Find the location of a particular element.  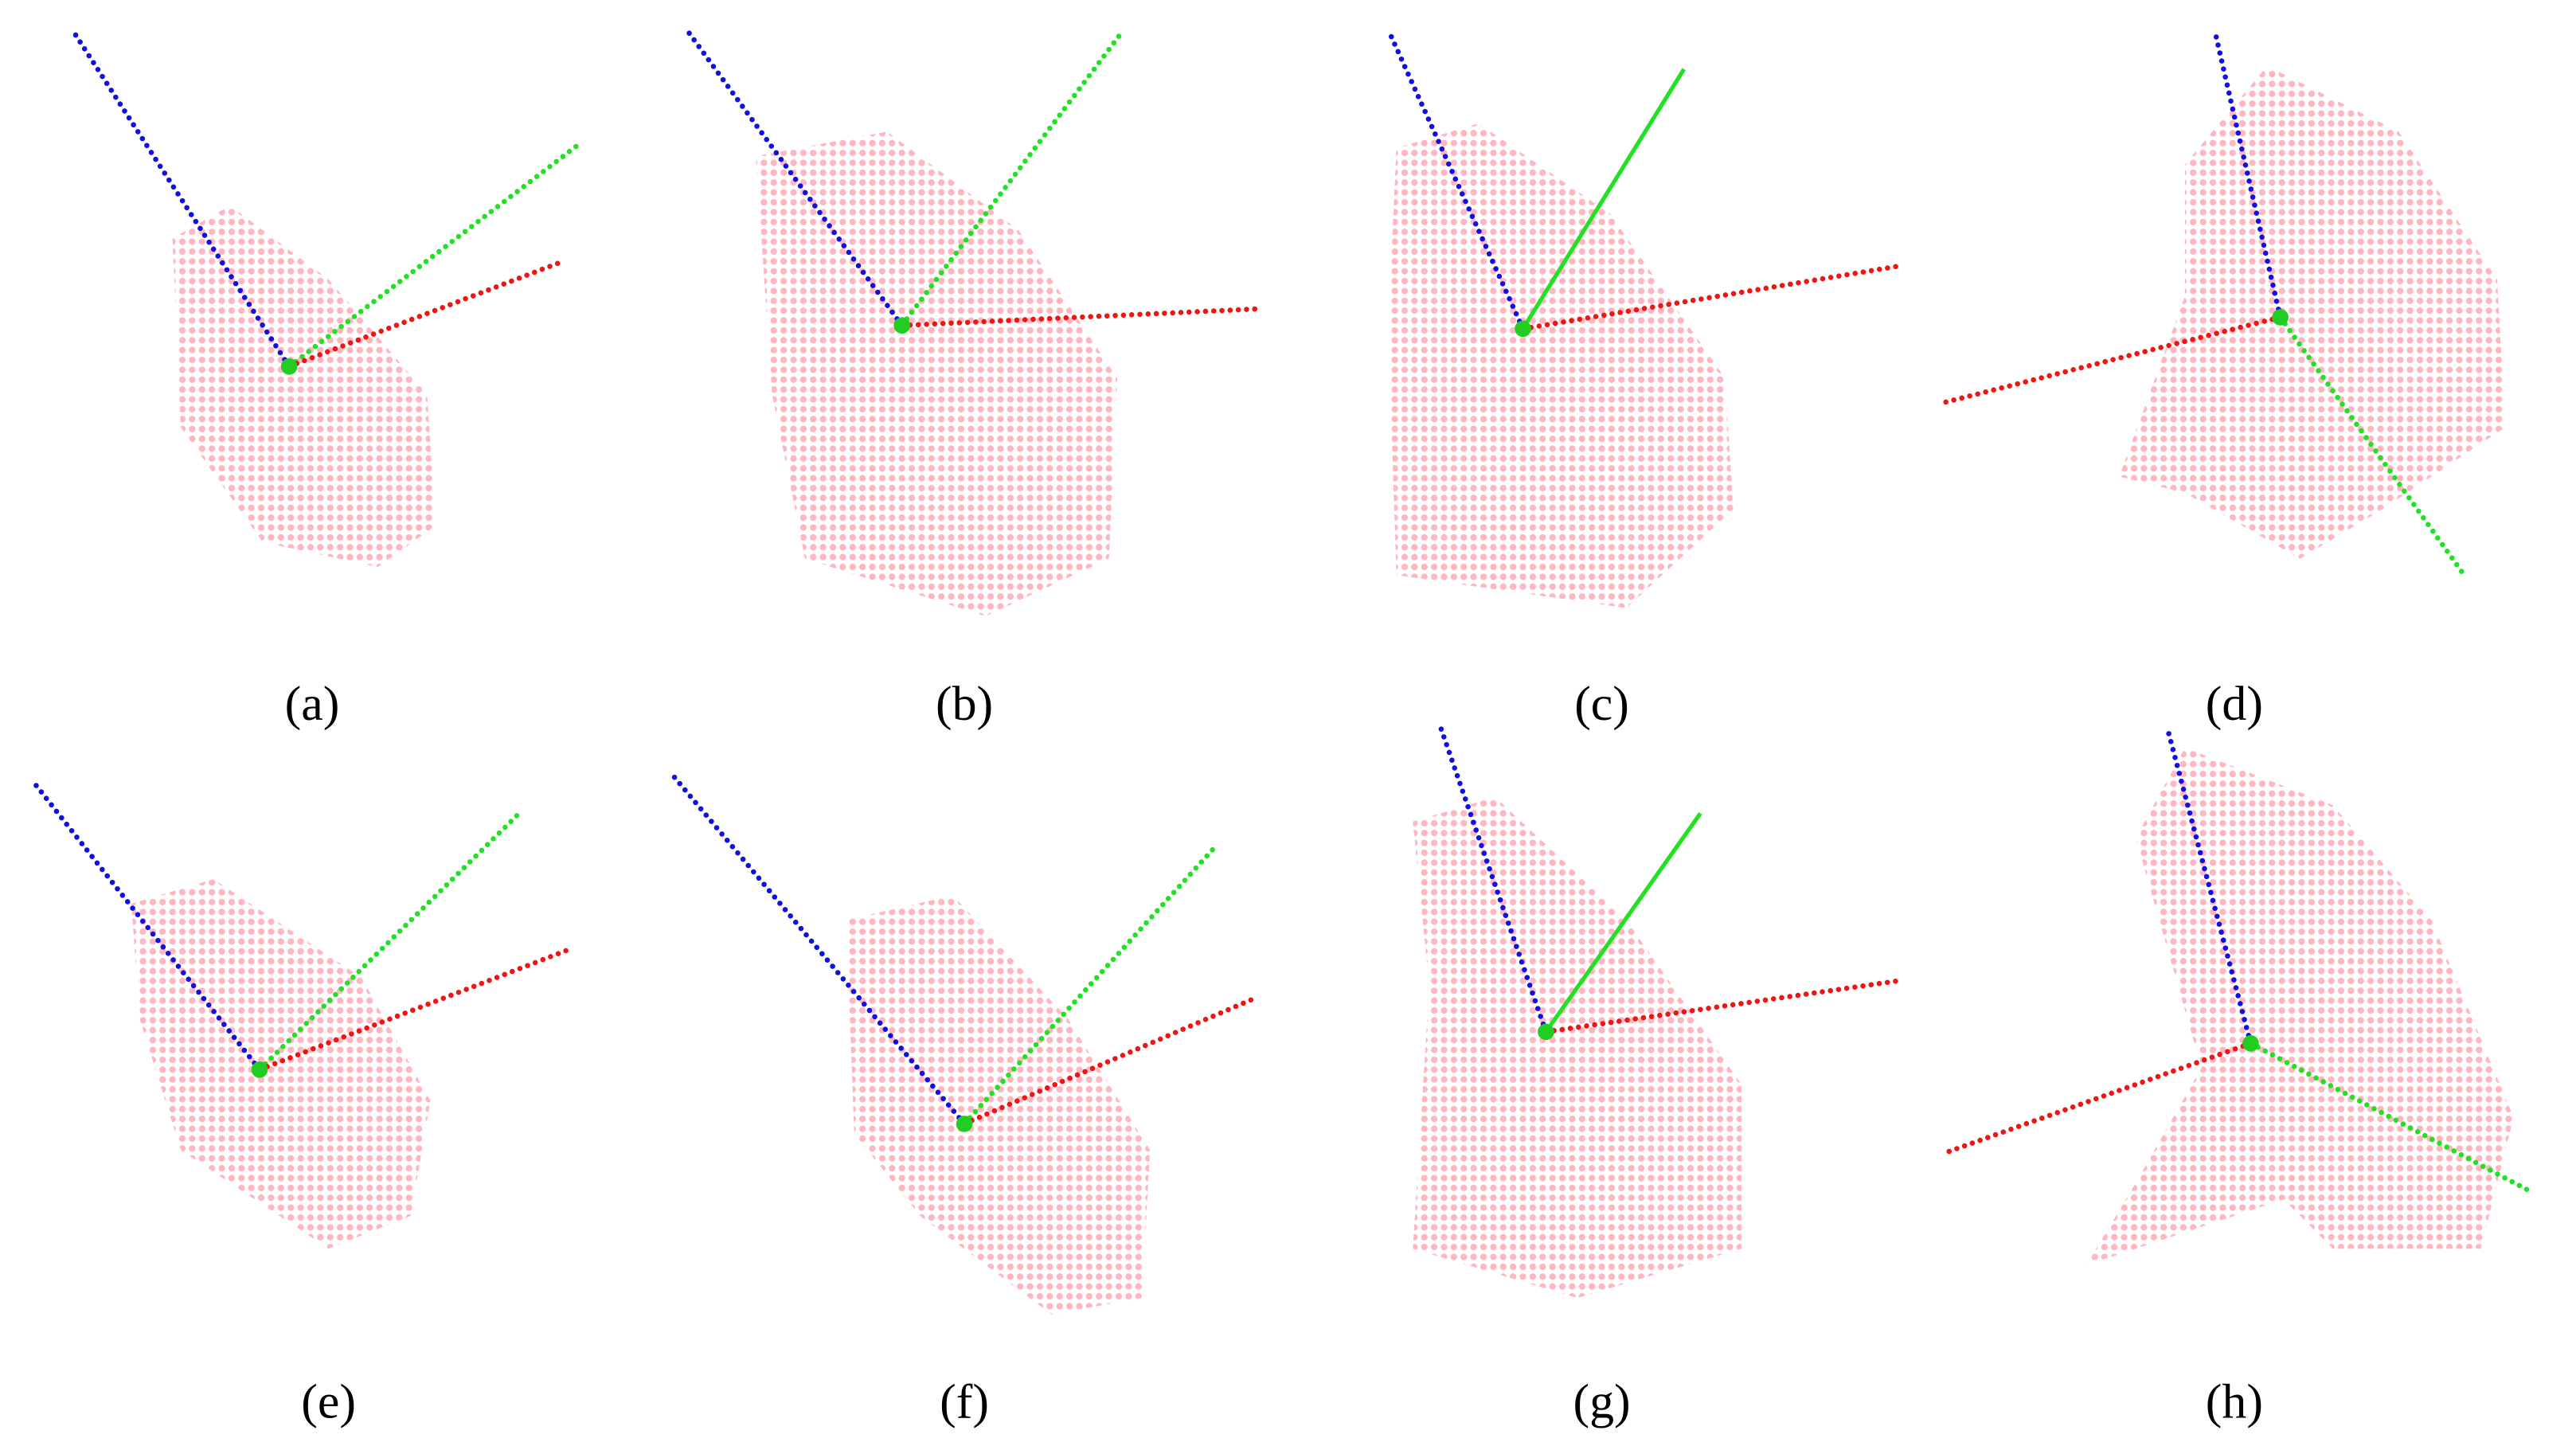

panel-h: (h) is located at coordinates (2237, 1079).